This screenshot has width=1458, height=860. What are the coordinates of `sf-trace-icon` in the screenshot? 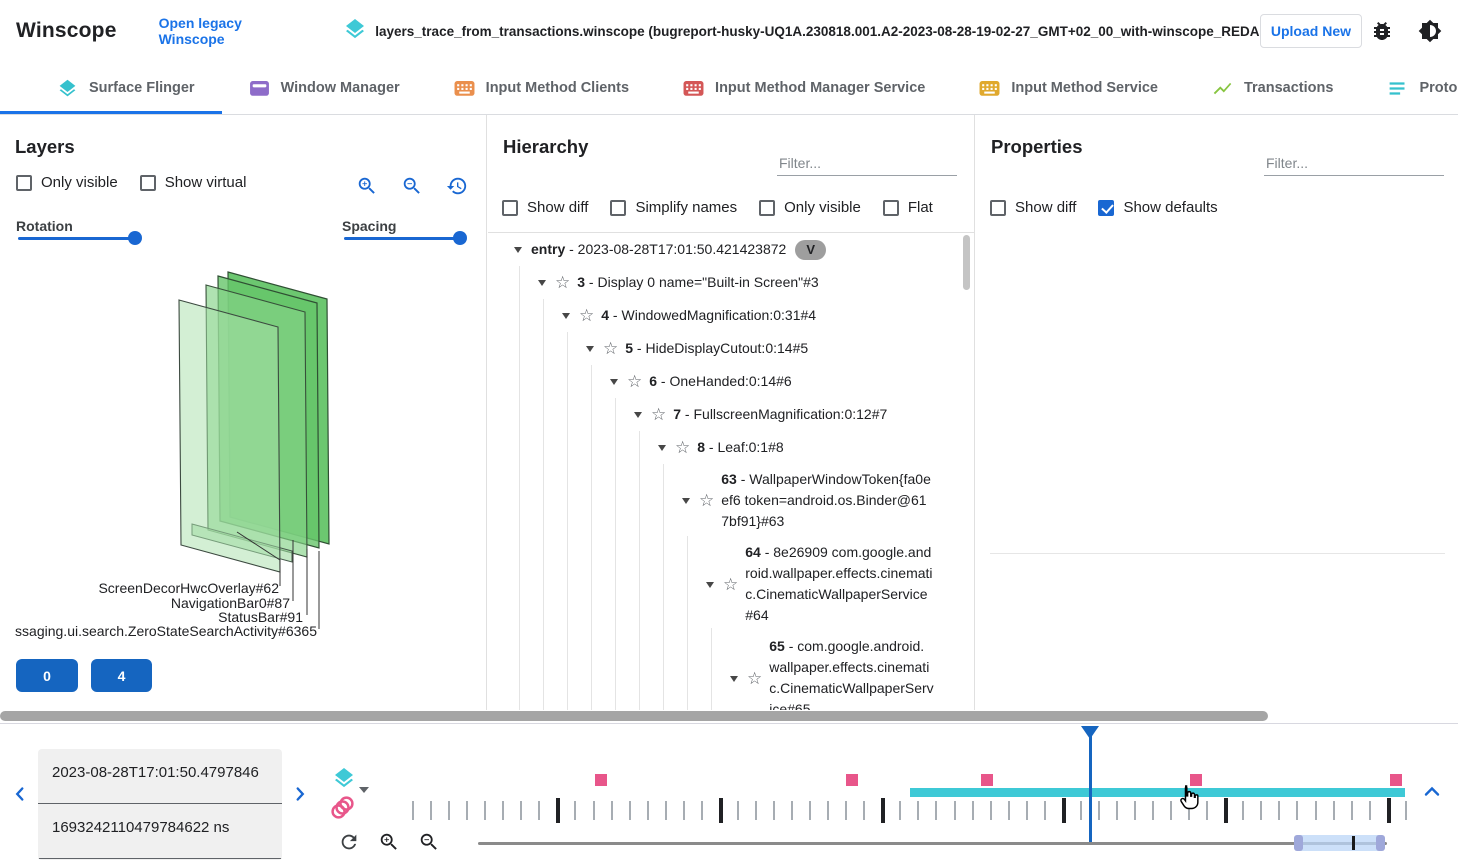 It's located at (344, 778).